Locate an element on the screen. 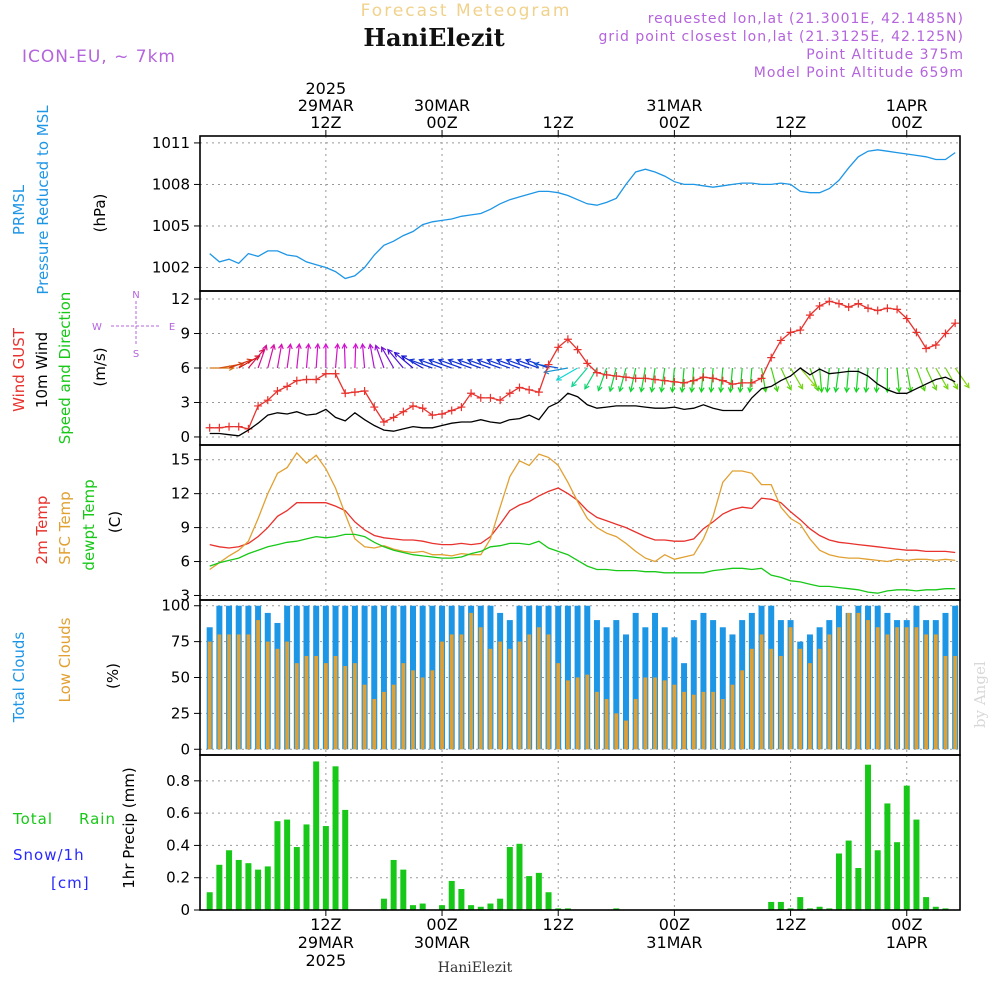  precip-frame is located at coordinates (580, 832).